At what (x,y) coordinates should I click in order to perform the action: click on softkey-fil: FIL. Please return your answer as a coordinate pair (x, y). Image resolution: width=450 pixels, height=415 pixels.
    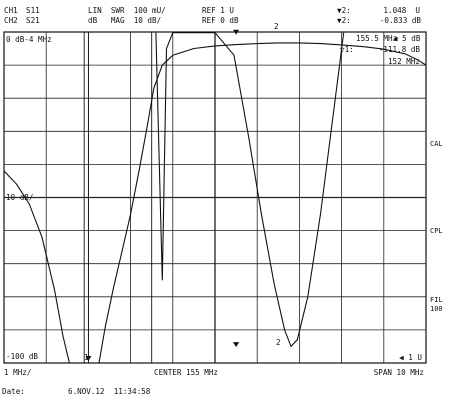
    Looking at the image, I should click on (436, 300).